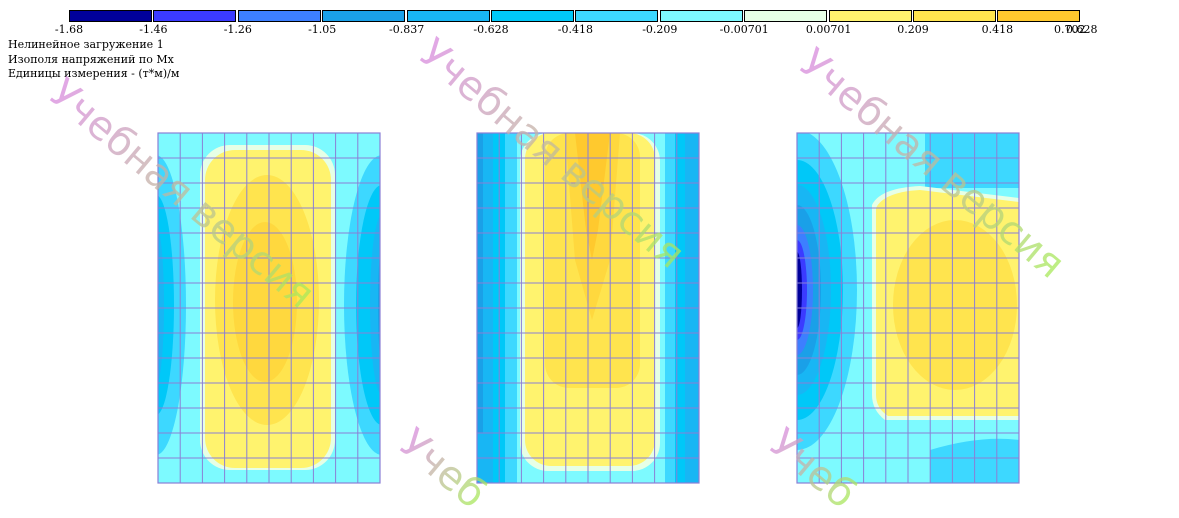 This screenshot has width=1179, height=518. Describe the element at coordinates (153, 29) in the screenshot. I see `legend-tick-label: -1.46` at that location.